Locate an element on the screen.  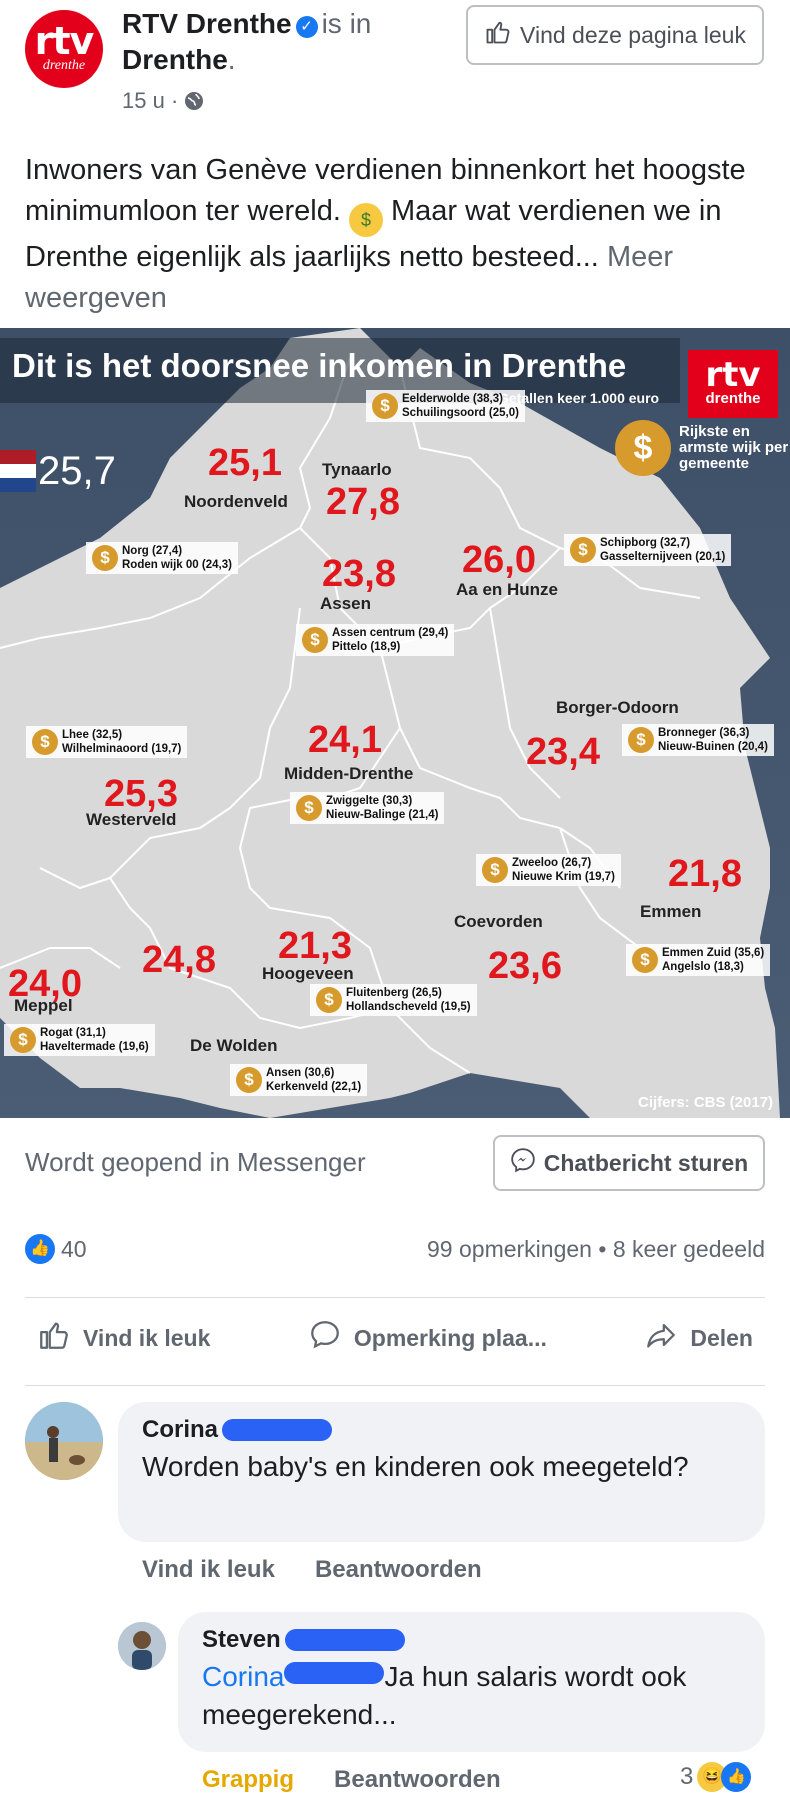
rich-neighbourhood: Zweeloo (26,7) is located at coordinates (552, 863).